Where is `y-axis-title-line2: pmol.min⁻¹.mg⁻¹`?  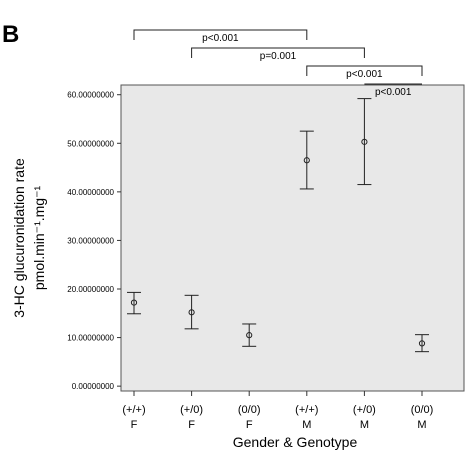
y-axis-title-line2: pmol.min⁻¹.mg⁻¹ is located at coordinates (39, 238).